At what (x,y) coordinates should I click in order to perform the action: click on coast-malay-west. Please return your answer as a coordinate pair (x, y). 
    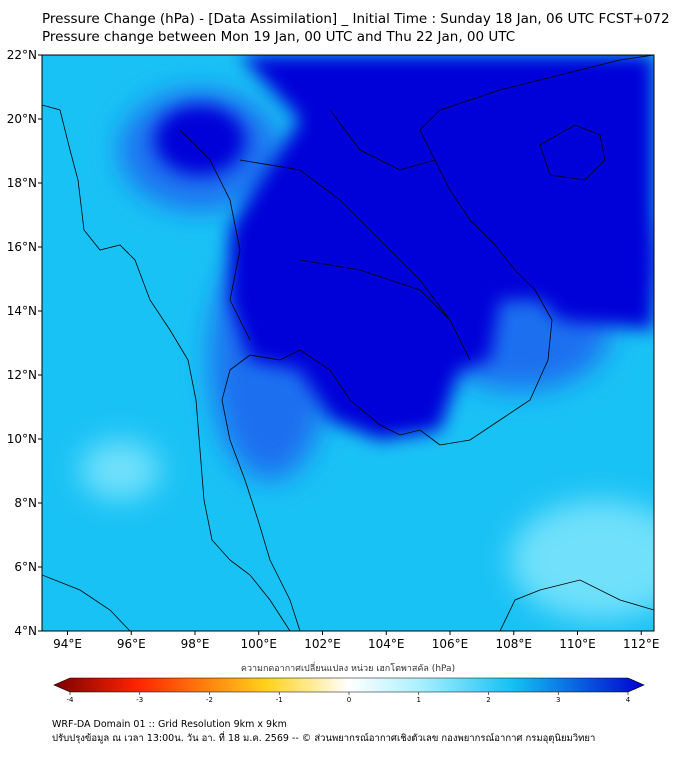
    Looking at the image, I should click on (260, 595).